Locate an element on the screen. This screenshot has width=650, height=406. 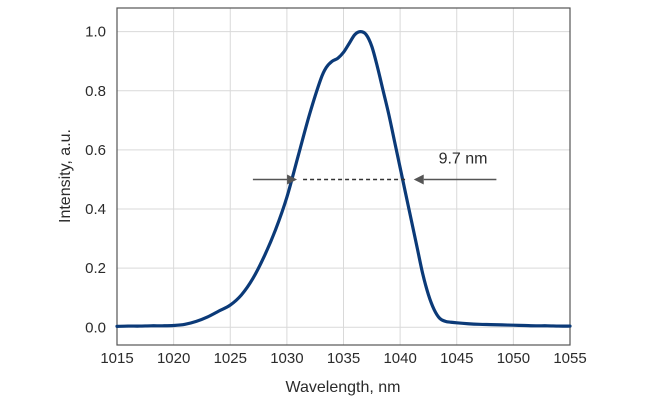
x-tick-label: 1040 is located at coordinates (399, 358).